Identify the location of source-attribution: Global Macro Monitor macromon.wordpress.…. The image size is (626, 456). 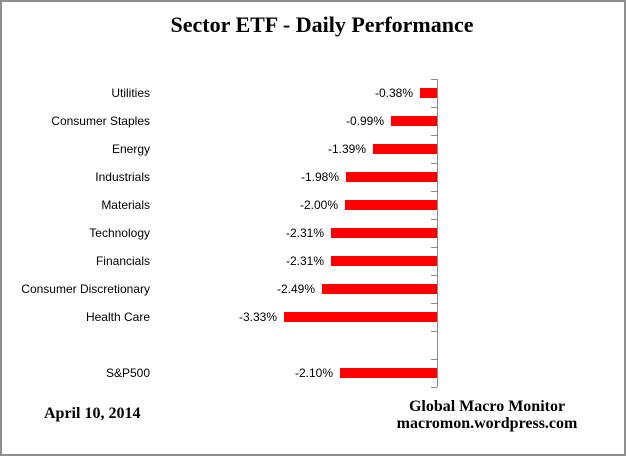
(487, 415).